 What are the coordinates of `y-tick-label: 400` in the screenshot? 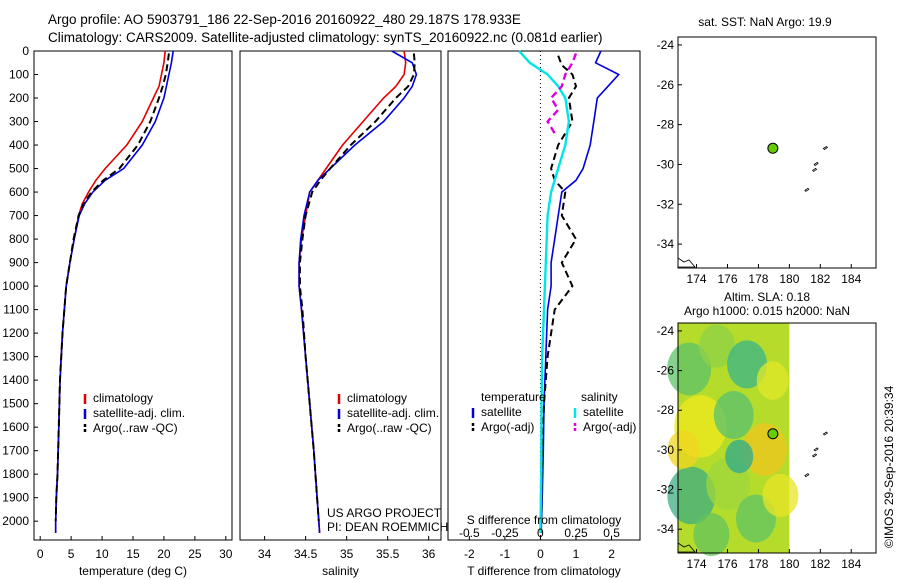 It's located at (19, 145).